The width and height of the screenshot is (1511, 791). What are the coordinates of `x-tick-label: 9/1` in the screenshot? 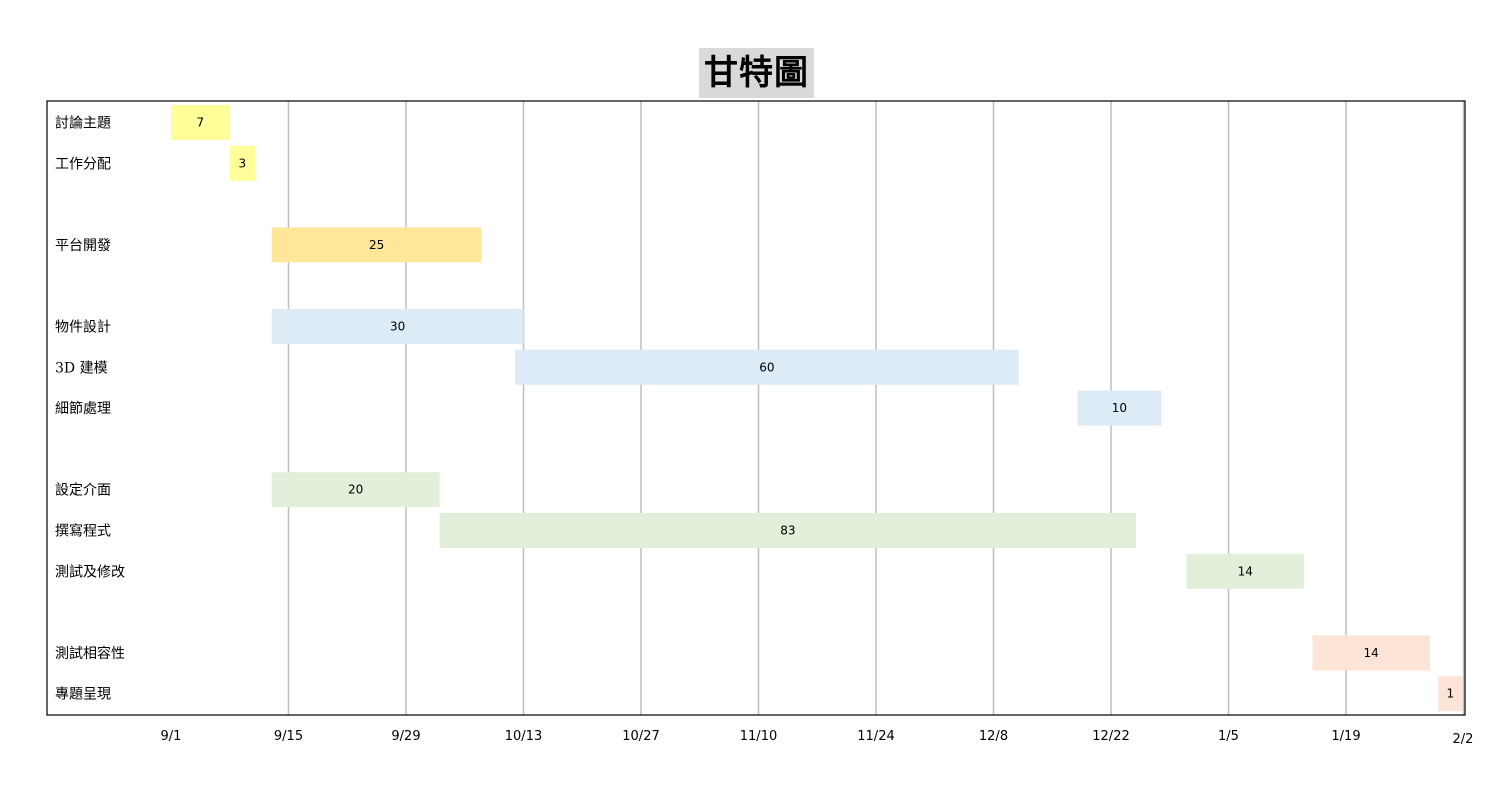 It's located at (171, 736).